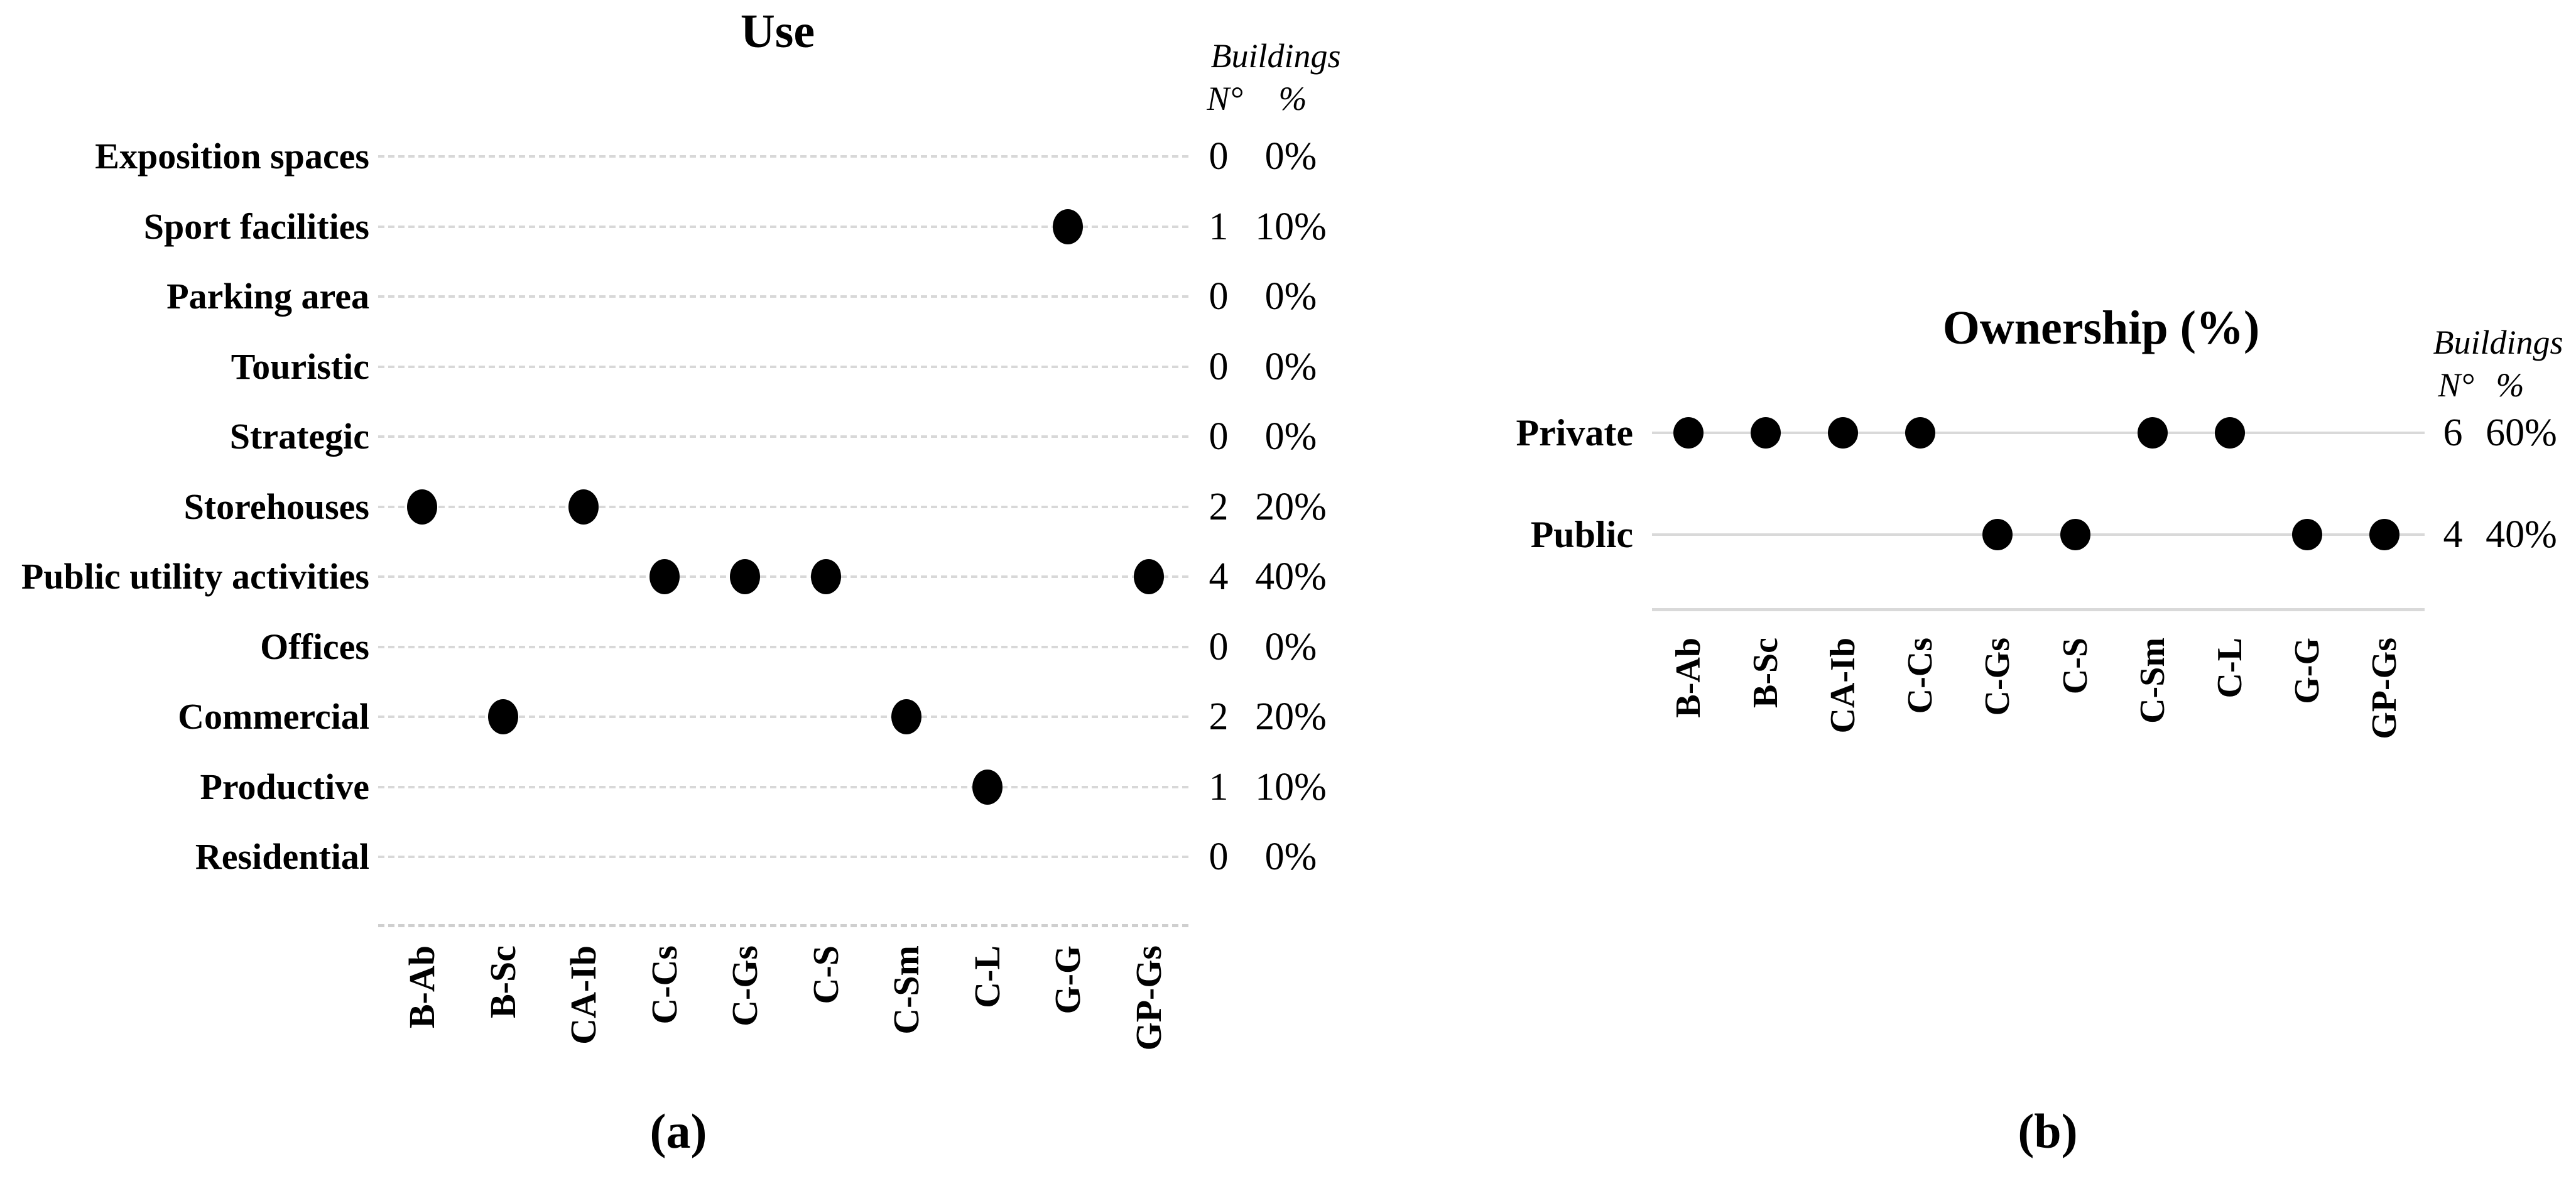  Describe the element at coordinates (1582, 534) in the screenshot. I see `y-category-label: Public` at that location.